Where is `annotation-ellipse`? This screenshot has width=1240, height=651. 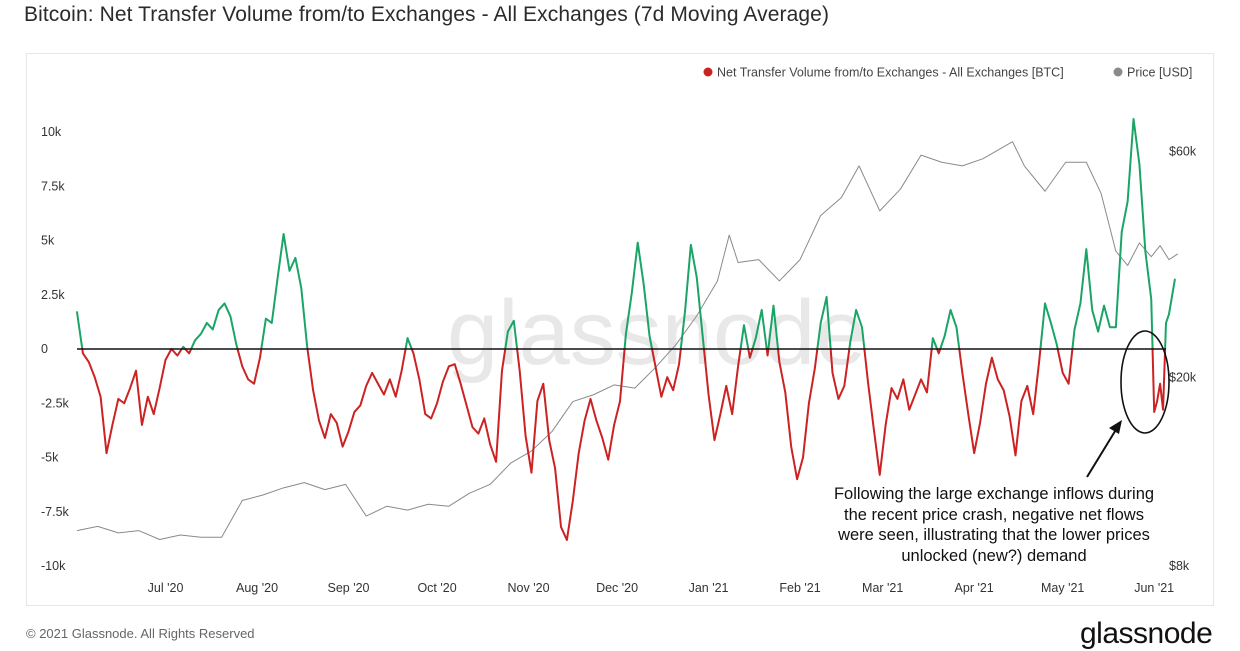
annotation-ellipse is located at coordinates (1145, 382).